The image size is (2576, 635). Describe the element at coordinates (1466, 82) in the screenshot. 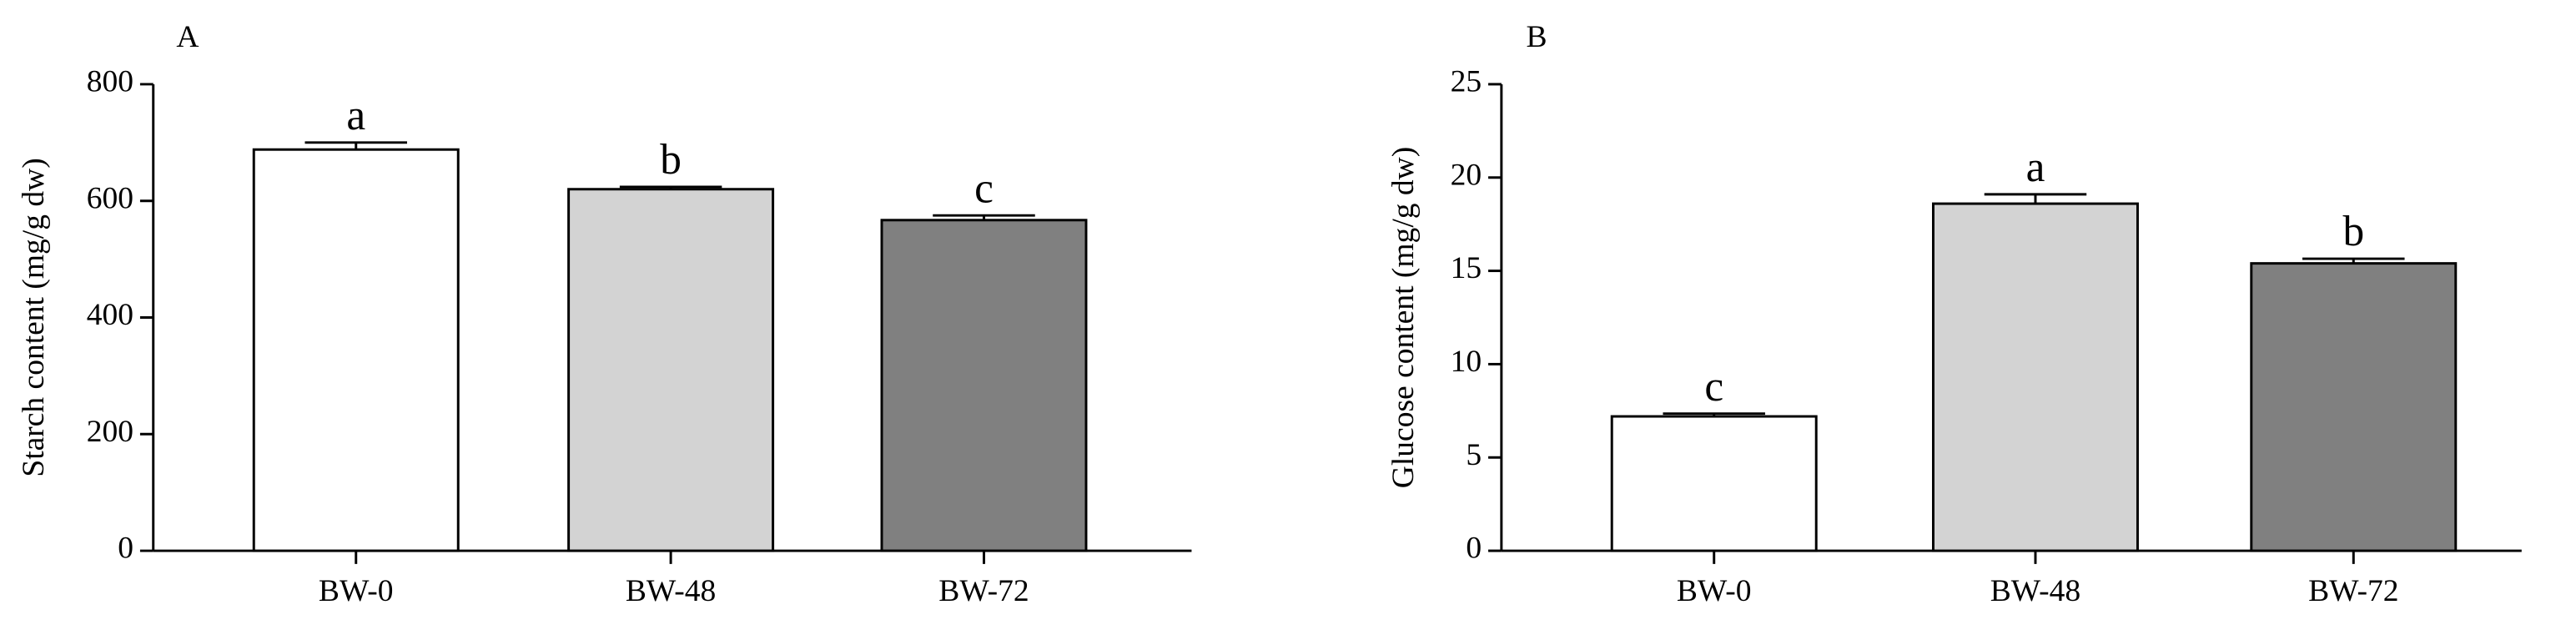

I see `y-tick-label: 25` at that location.